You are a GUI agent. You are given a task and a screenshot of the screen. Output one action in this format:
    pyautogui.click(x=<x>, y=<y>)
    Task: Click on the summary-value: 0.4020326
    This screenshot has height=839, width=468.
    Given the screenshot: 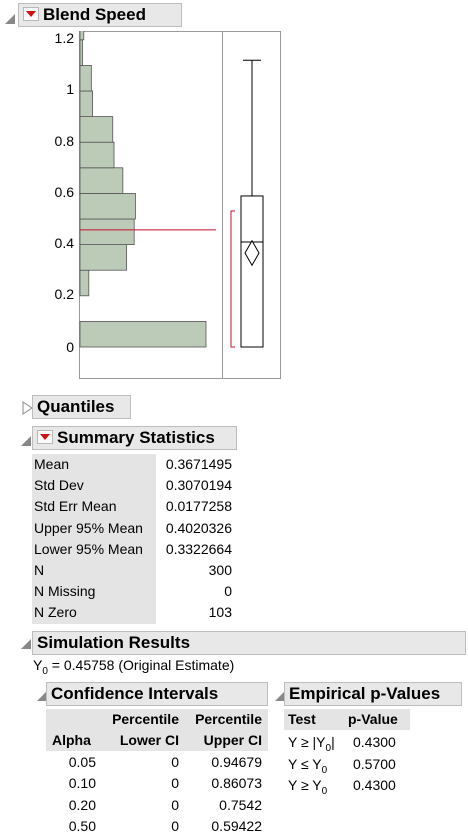 What is the action you would take?
    pyautogui.click(x=198, y=527)
    